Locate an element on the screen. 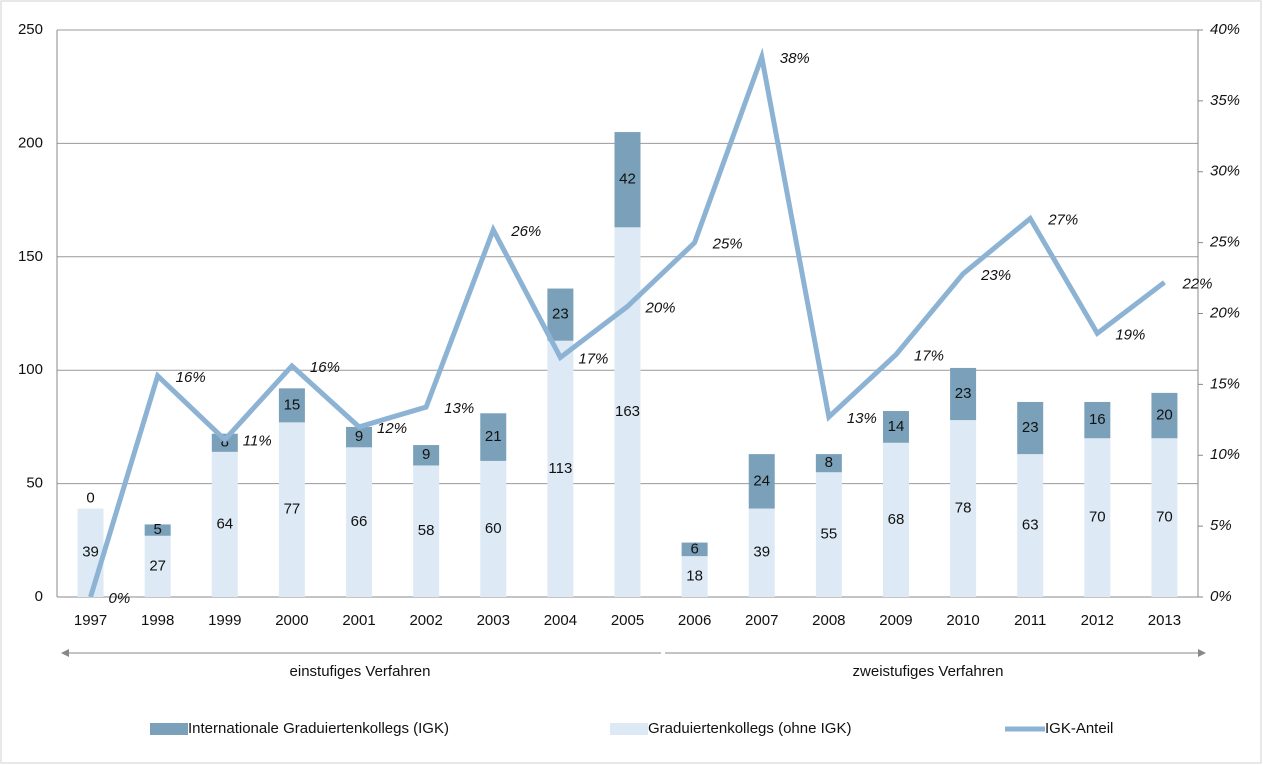  line-label: 16% is located at coordinates (325, 367).